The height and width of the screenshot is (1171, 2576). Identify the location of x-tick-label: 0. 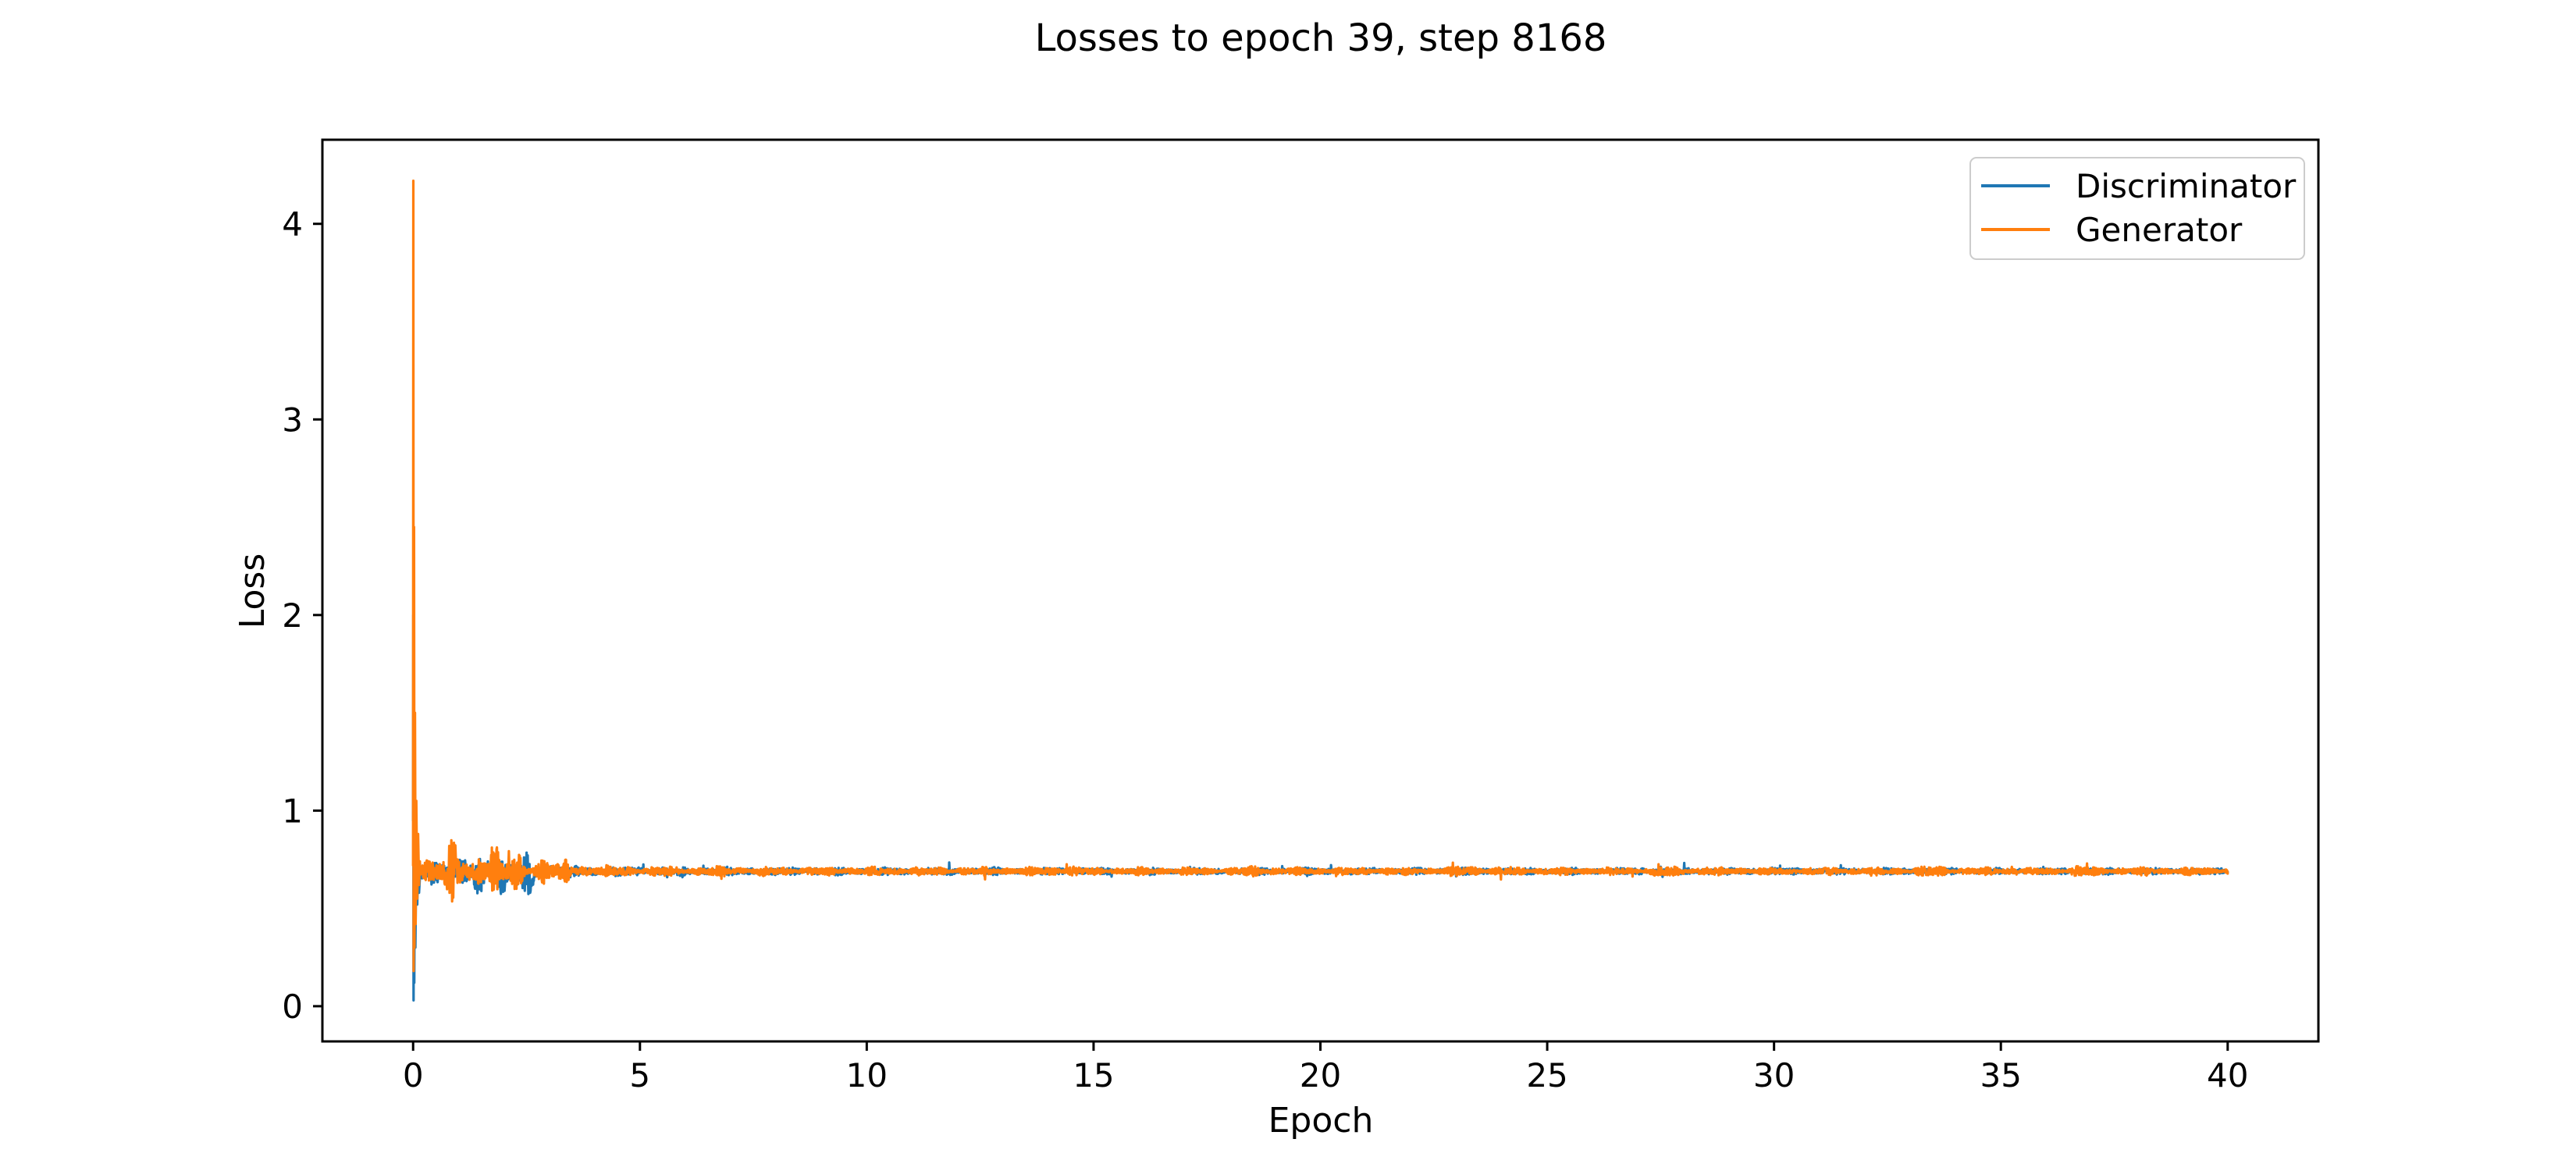
(414, 1075).